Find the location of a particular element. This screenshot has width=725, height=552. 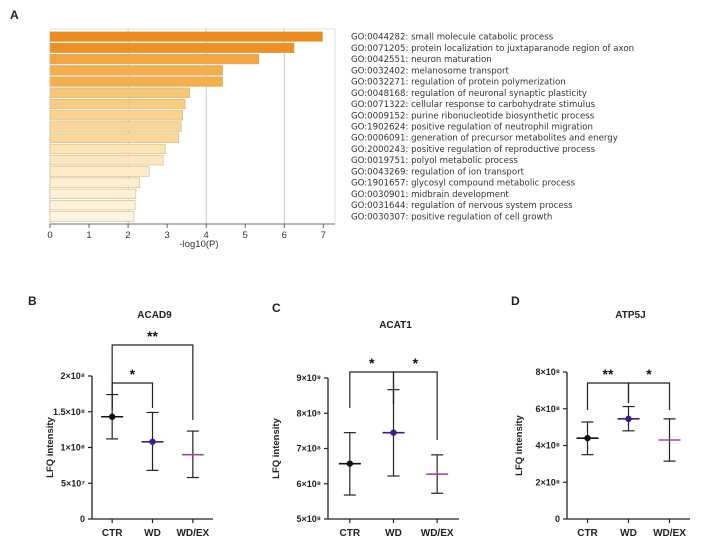

y-tick-label: 7×10⁸ is located at coordinates (308, 449).